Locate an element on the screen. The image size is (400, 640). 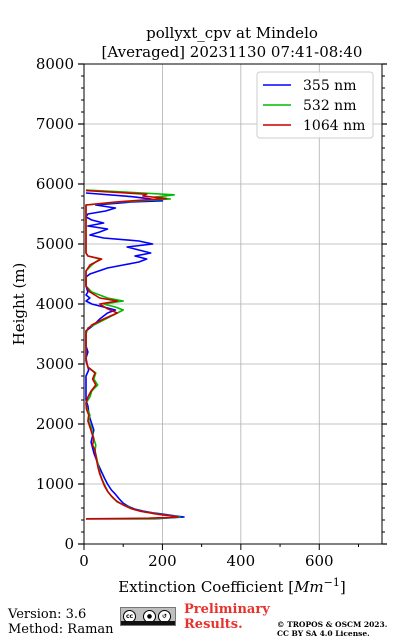
preliminary-results-note: Preliminary Results. is located at coordinates (227, 617).